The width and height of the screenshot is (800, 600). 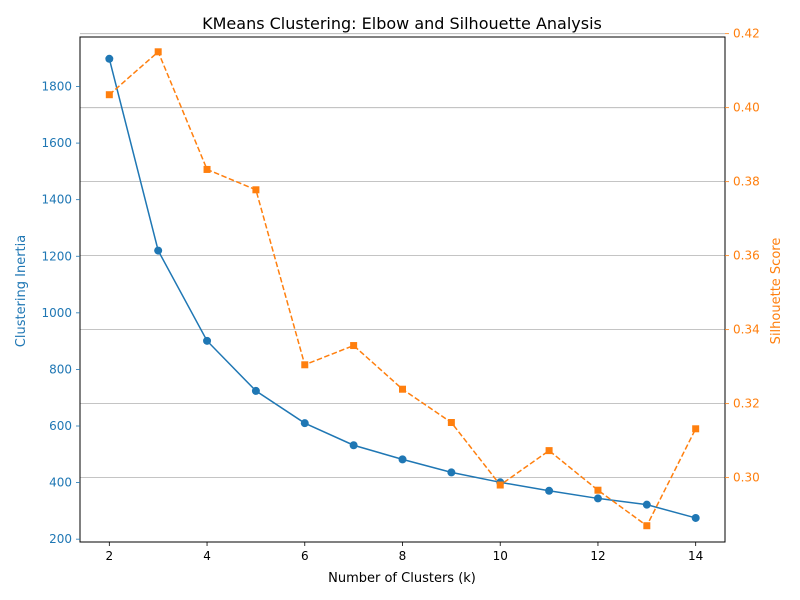 I want to click on right-y-tick-label: 0.32, so click(x=746, y=404).